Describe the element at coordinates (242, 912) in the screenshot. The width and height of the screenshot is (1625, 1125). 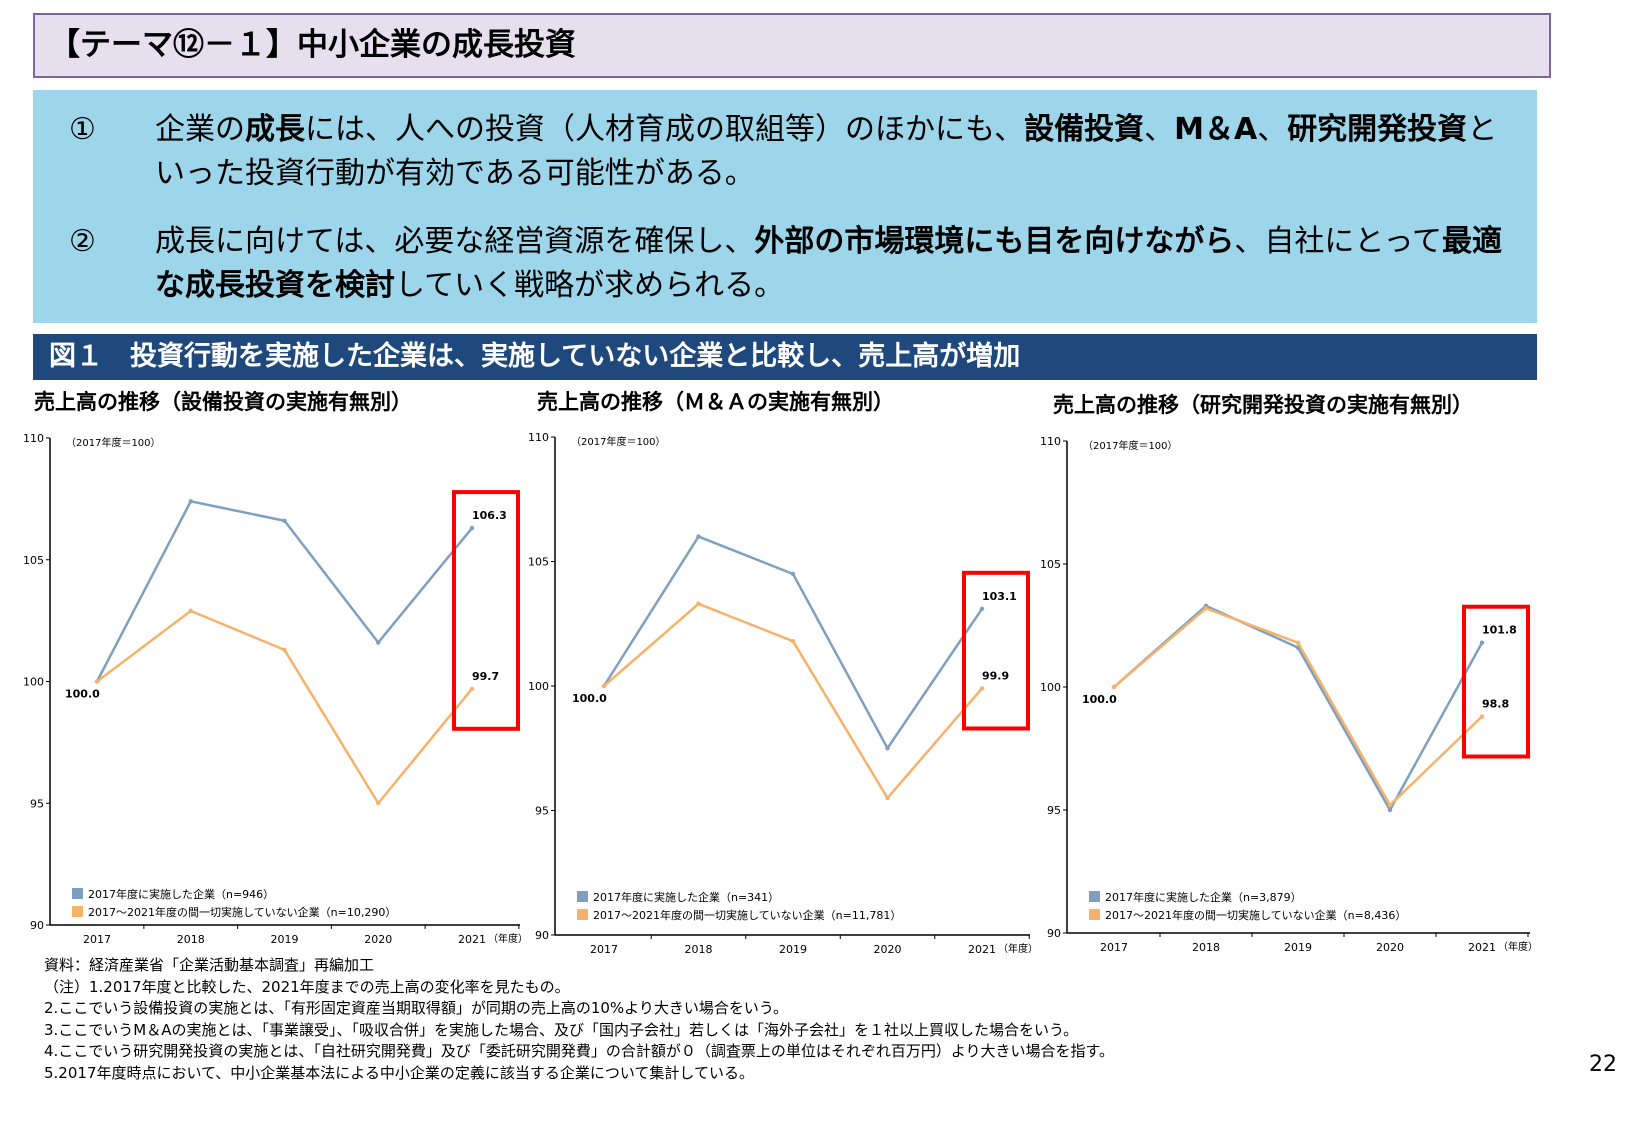
I see `legend-label-2: 2017～2021年度の間一切実施していない企業（n=10,290）` at that location.